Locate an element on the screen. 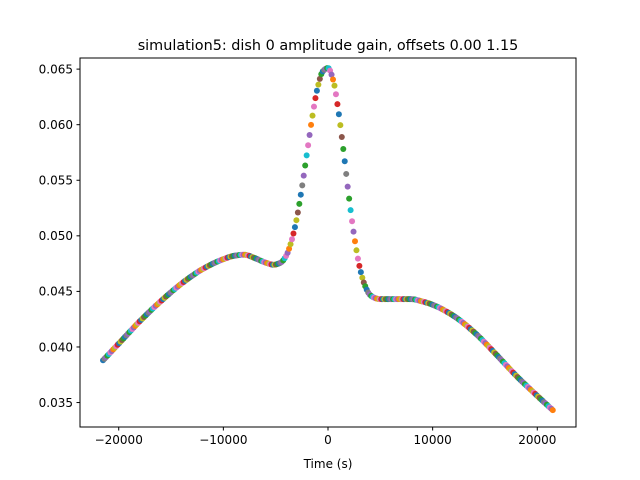  y-tick-label: 0.060 is located at coordinates (56, 125).